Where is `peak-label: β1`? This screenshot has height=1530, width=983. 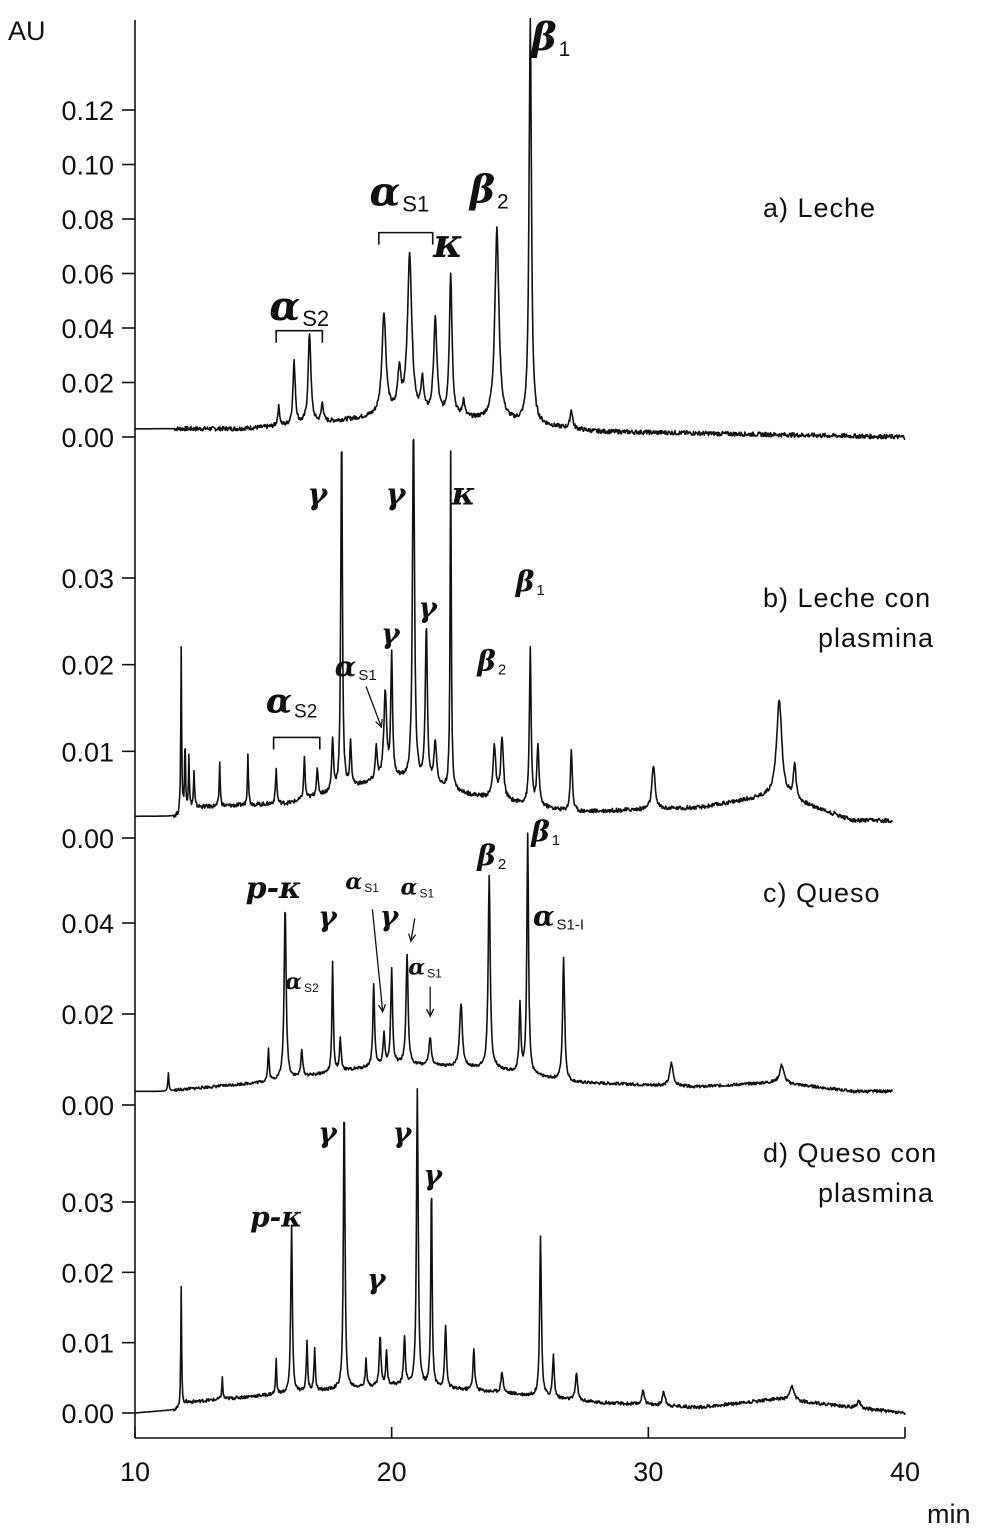
peak-label: β1 is located at coordinates (549, 37).